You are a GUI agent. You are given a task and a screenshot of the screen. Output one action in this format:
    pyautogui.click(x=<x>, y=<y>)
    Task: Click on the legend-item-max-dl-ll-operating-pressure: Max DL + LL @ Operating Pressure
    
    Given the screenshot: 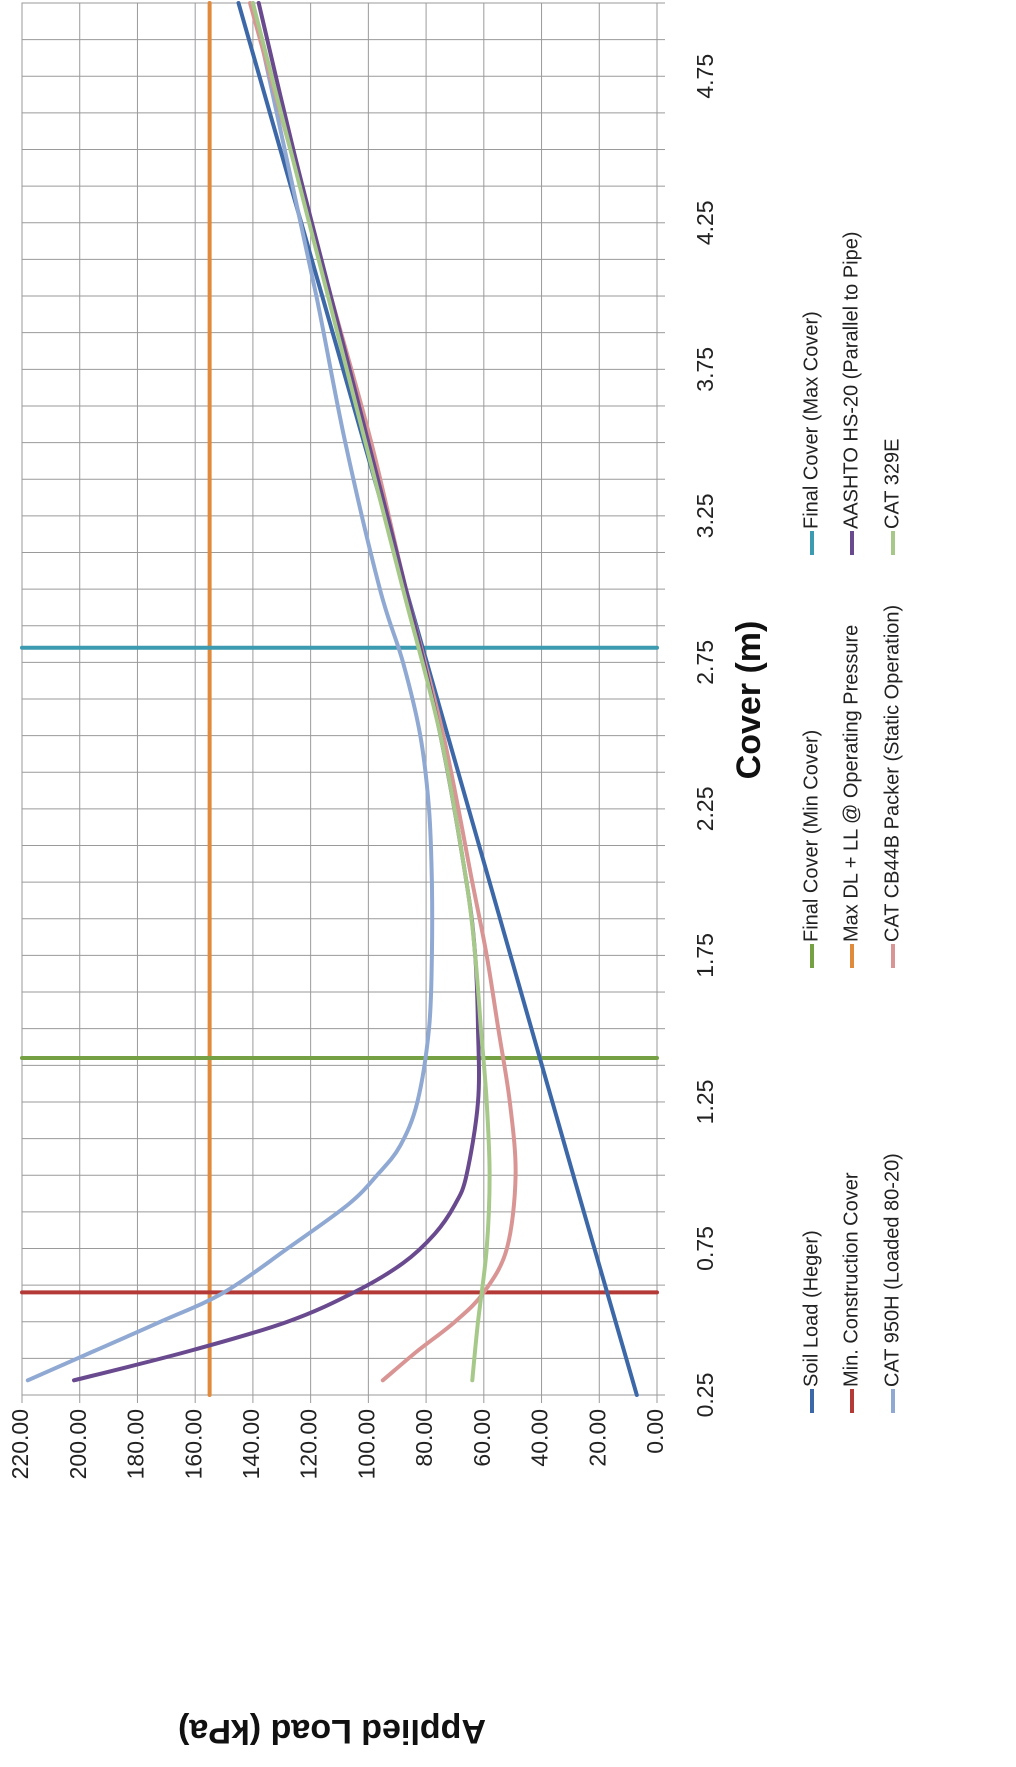 What is the action you would take?
    pyautogui.click(x=851, y=796)
    